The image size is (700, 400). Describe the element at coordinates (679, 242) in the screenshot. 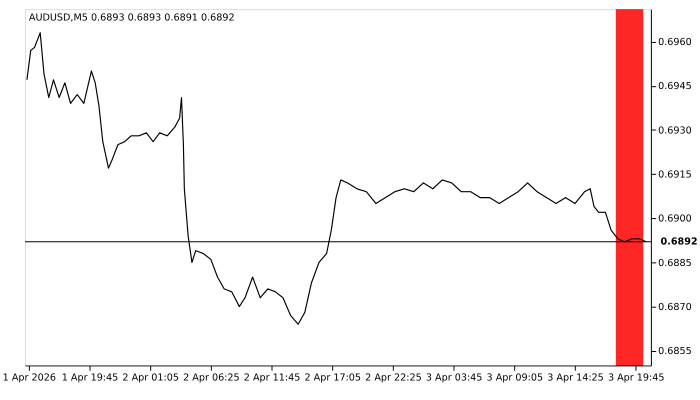

I see `ref-line-label: 0.6892` at that location.